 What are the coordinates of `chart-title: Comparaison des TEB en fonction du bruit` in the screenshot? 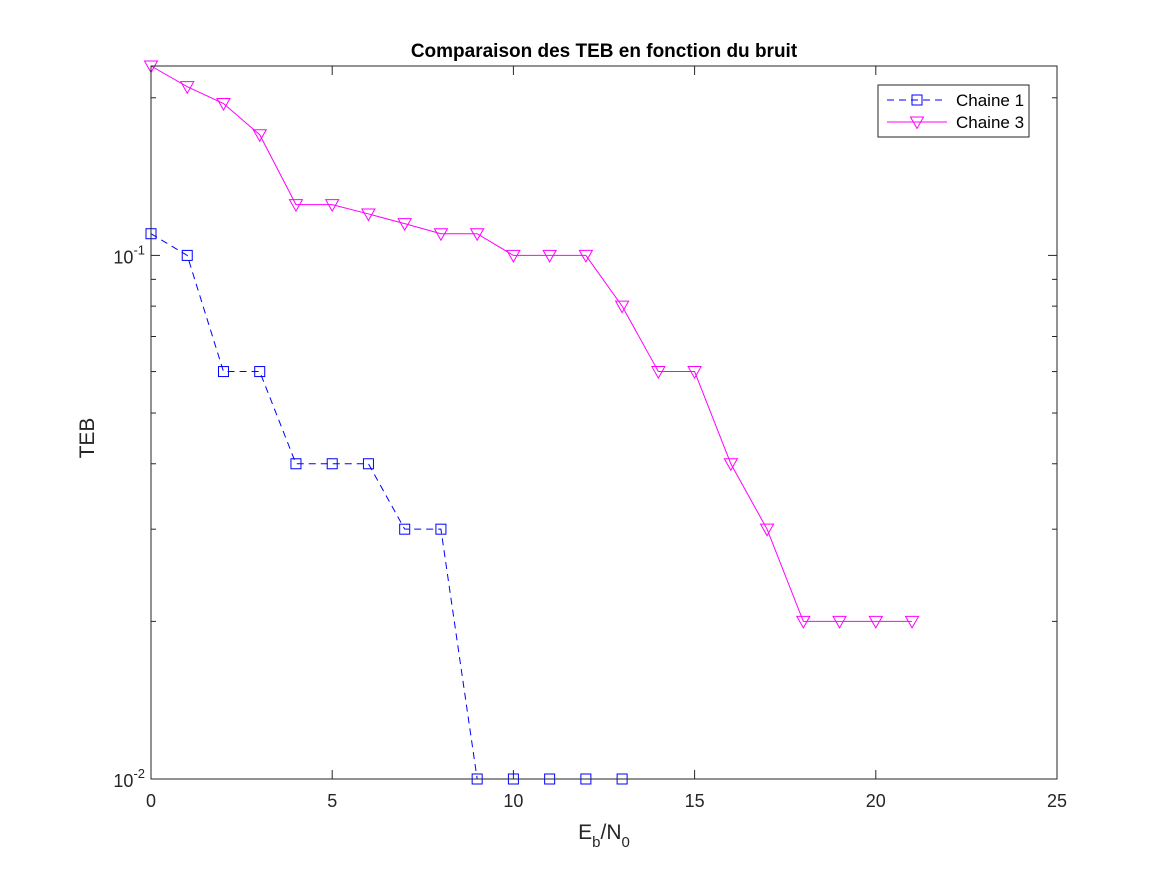 It's located at (604, 51).